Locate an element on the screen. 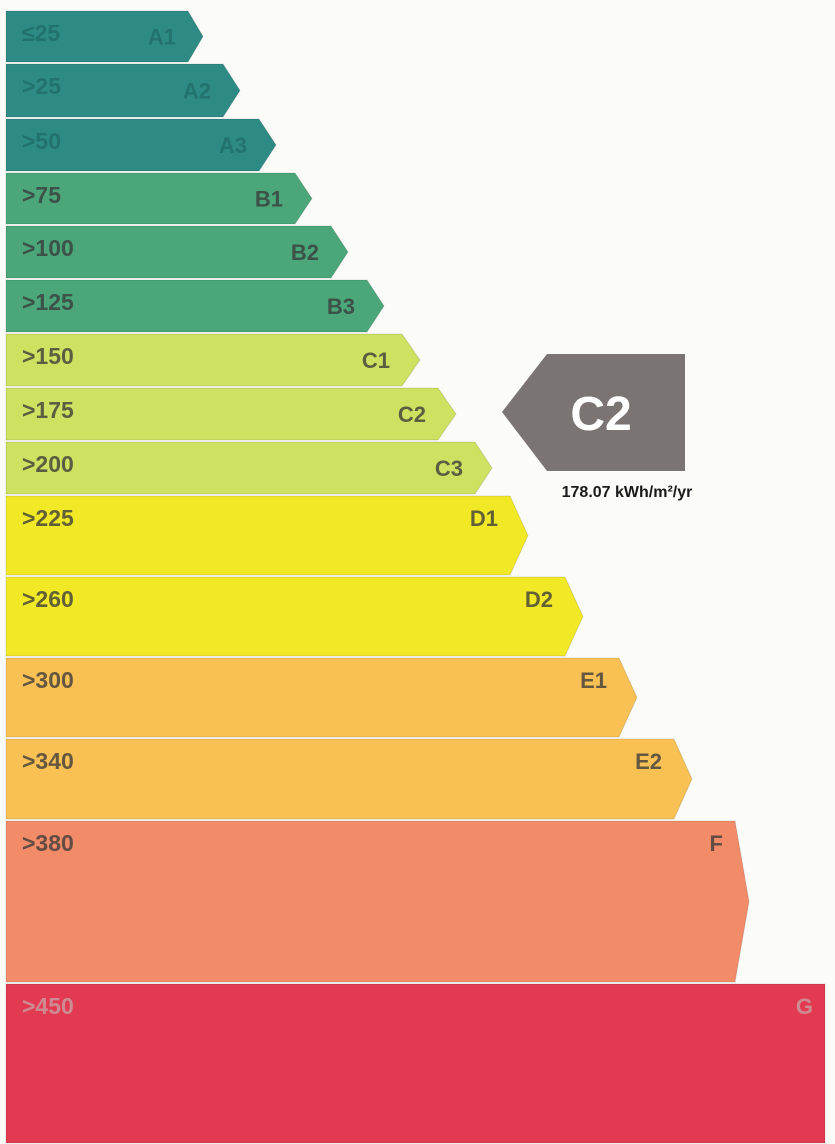 The image size is (835, 1144). band-threshold-label: >450 is located at coordinates (48, 1006).